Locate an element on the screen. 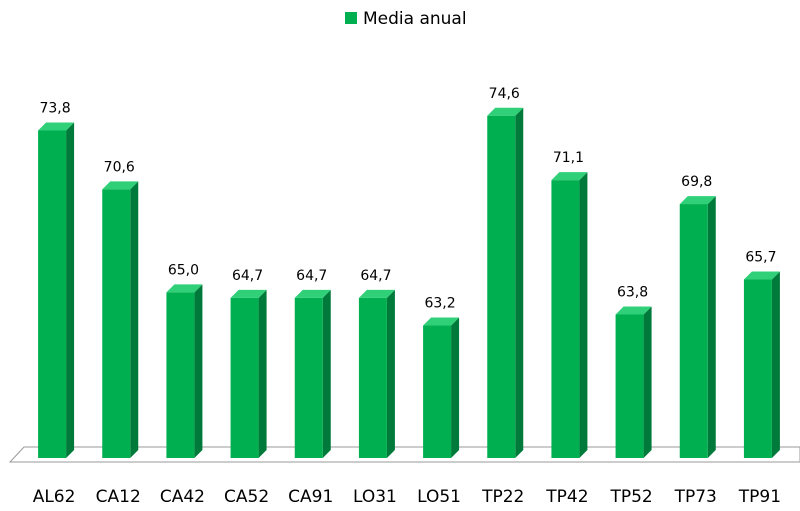 Image resolution: width=800 pixels, height=511 pixels. x-tick-label: AL62 is located at coordinates (54, 497).